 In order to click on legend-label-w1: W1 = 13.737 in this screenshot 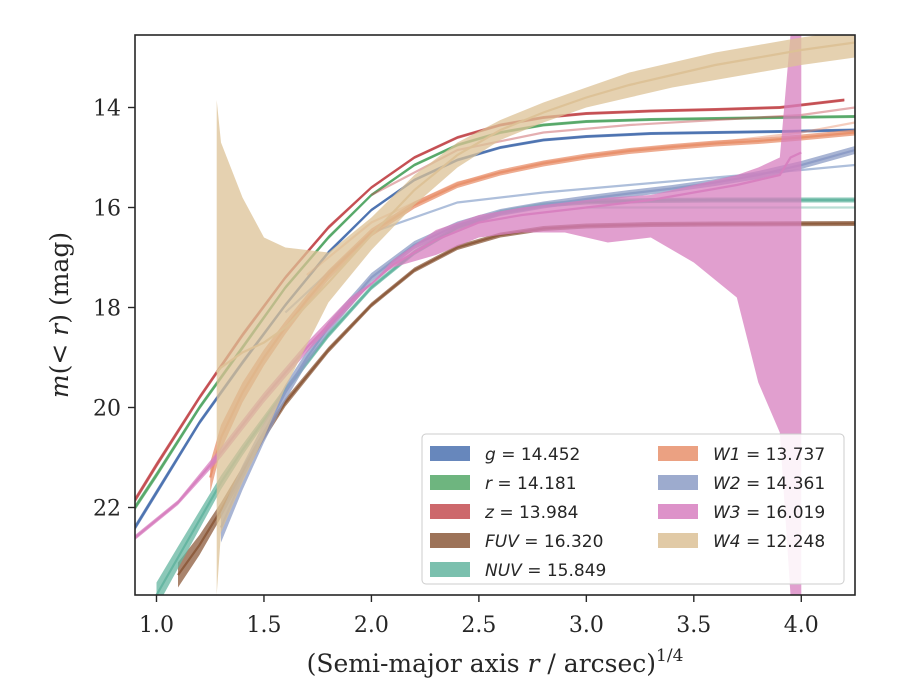, I will do `click(769, 455)`.